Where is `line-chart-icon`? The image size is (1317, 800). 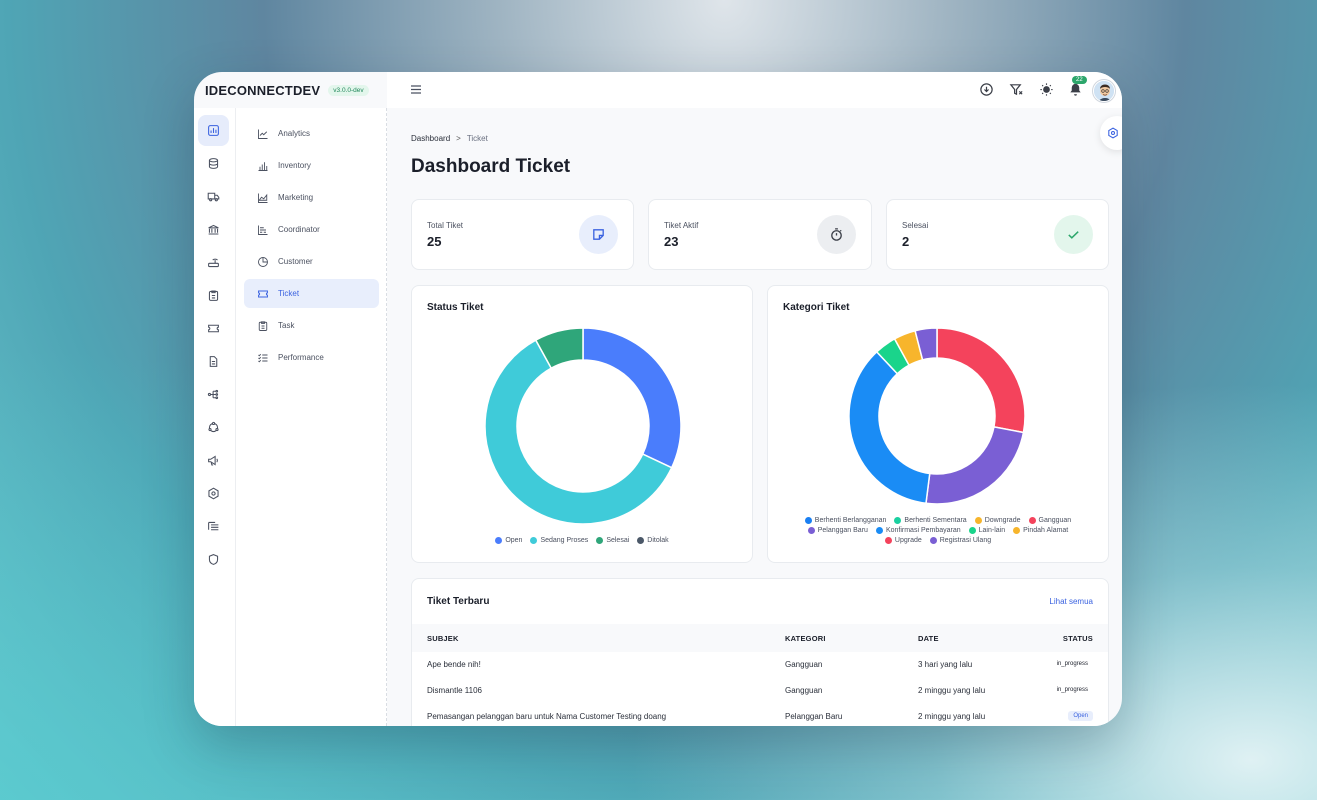
line-chart-icon is located at coordinates (263, 134).